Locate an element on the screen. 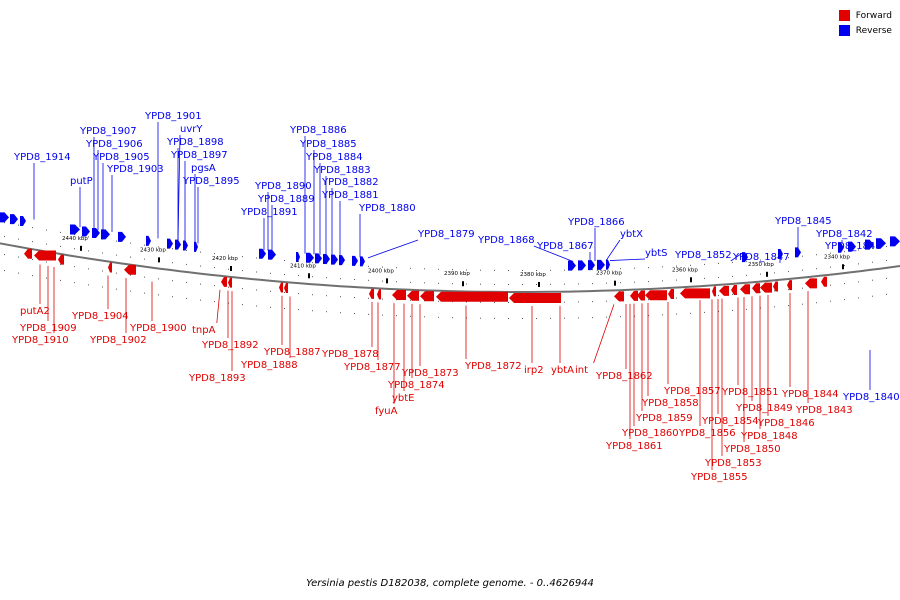 The width and height of the screenshot is (900, 600). gene-label-ypd8-1895: YPD8_1895 is located at coordinates (211, 181).